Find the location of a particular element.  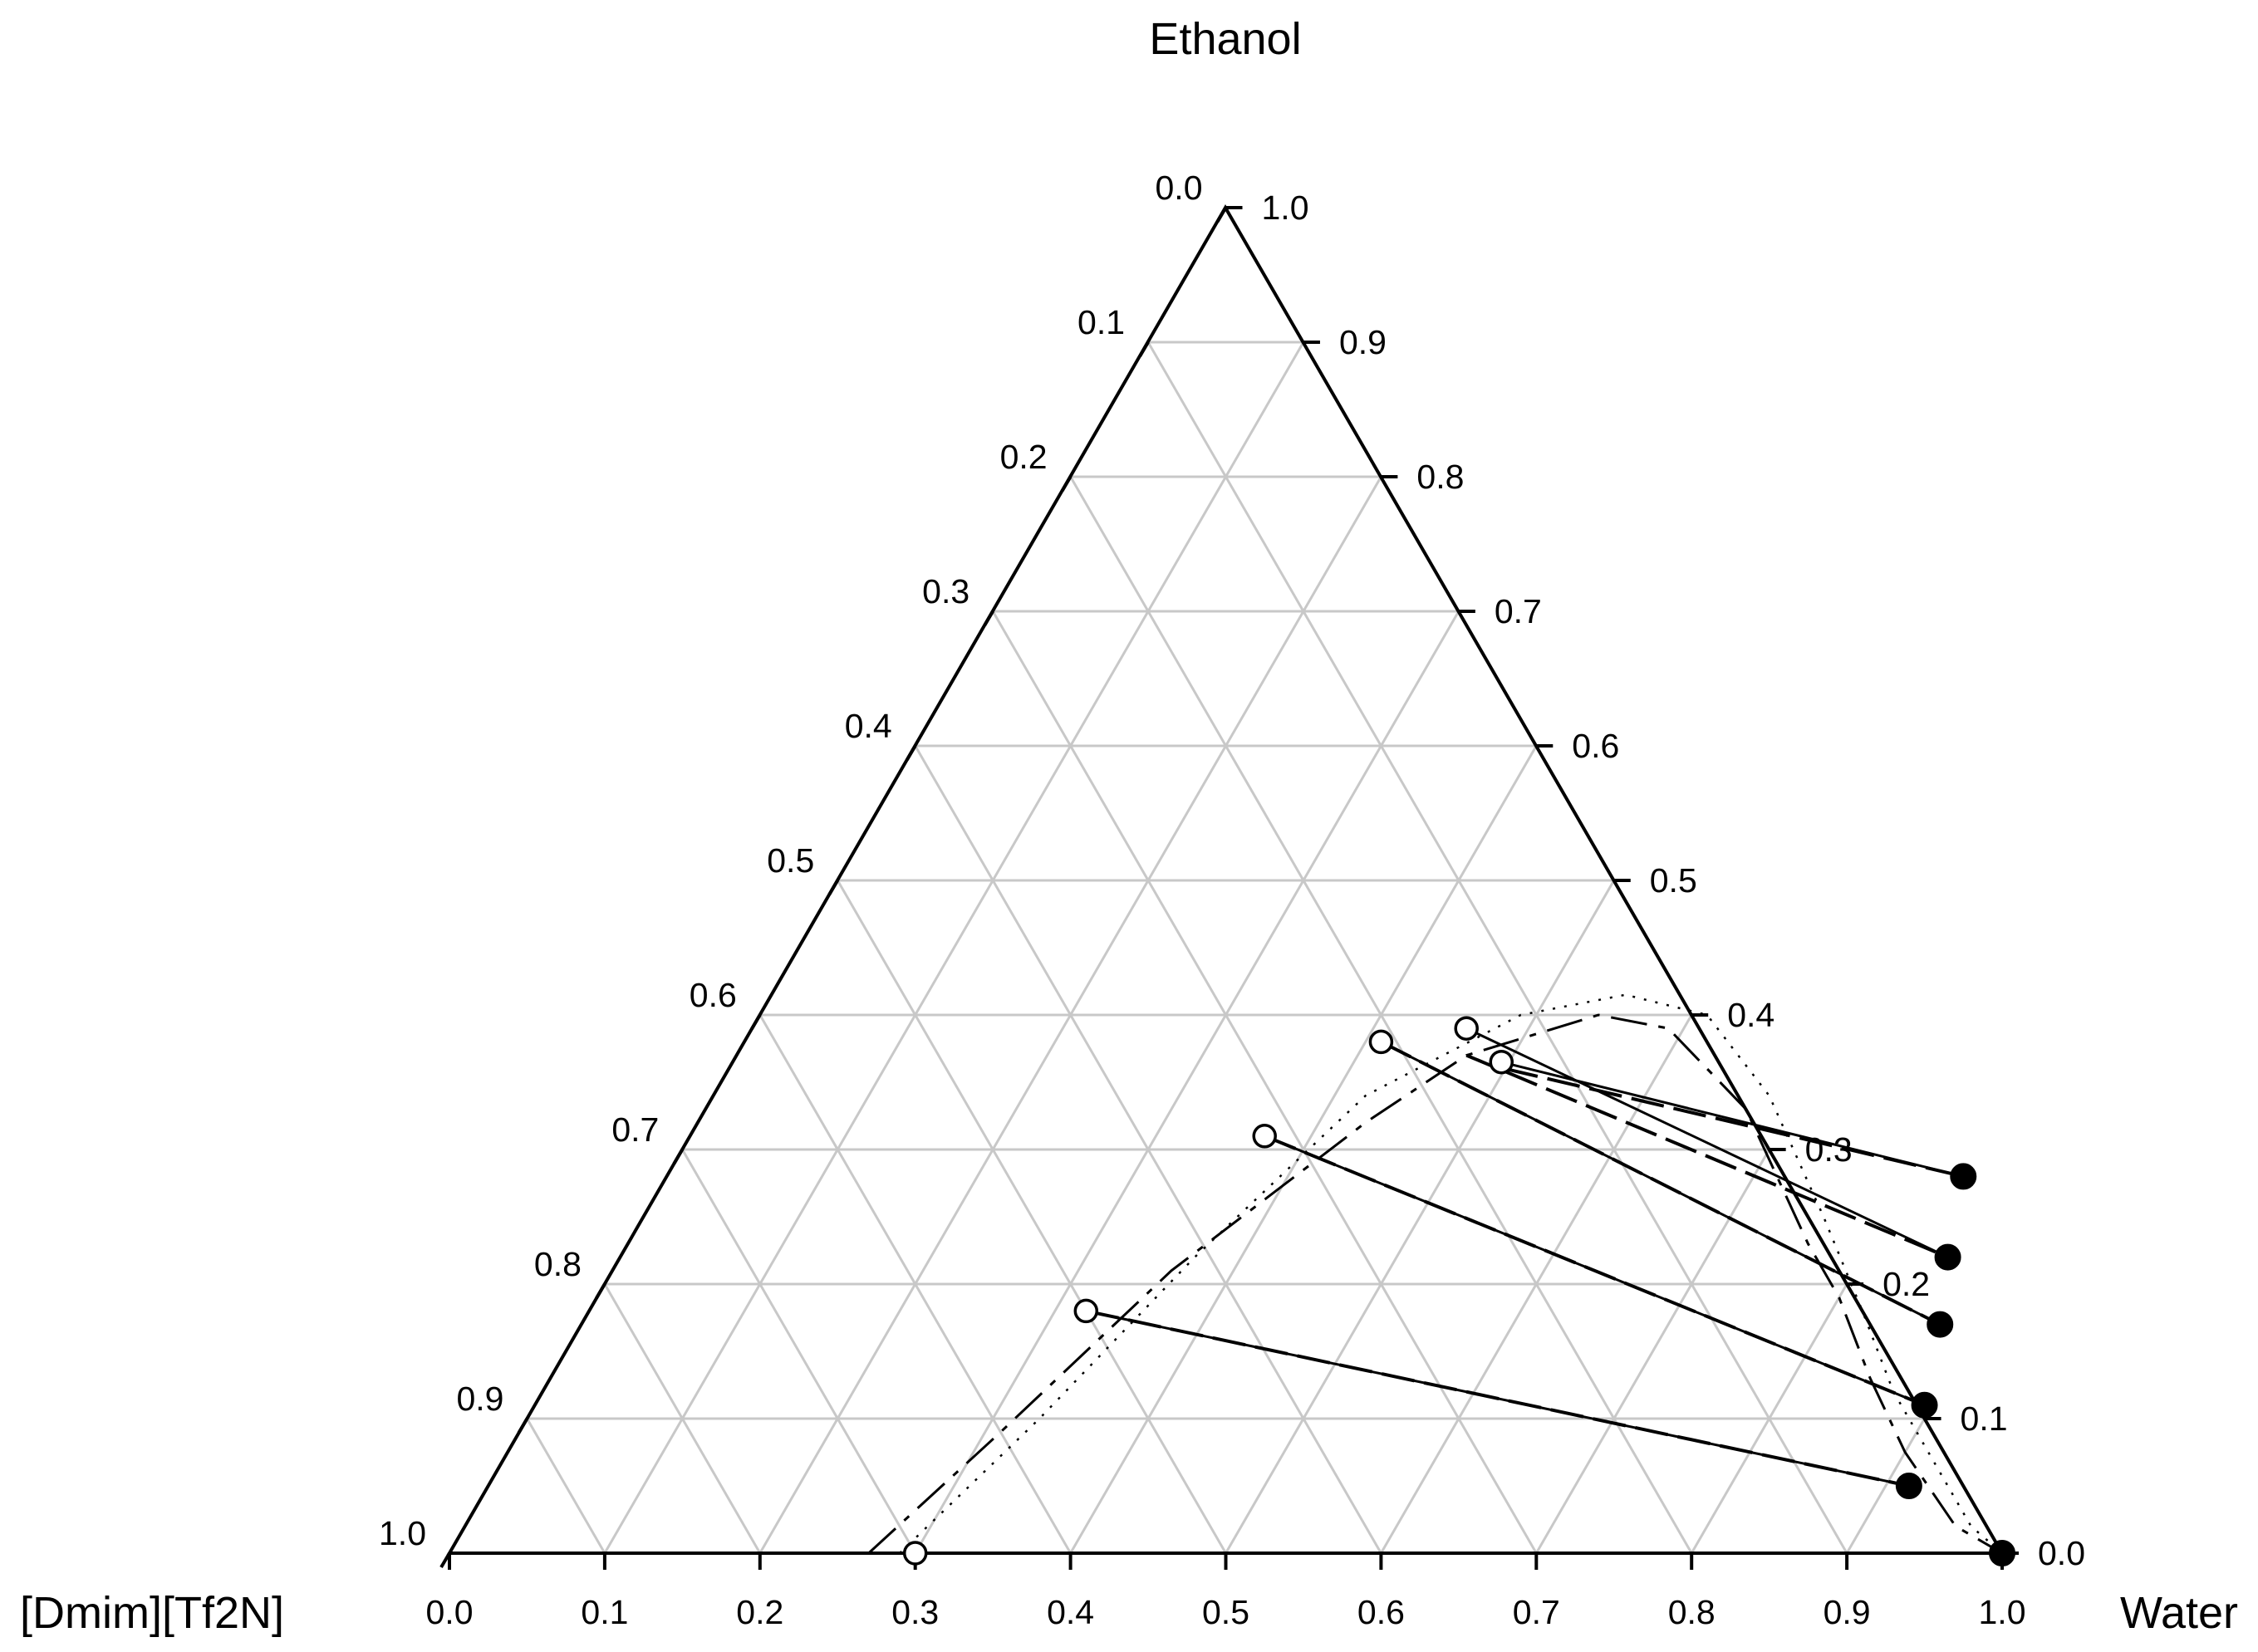

tick-label-right-3: 0.7 is located at coordinates (1518, 611).